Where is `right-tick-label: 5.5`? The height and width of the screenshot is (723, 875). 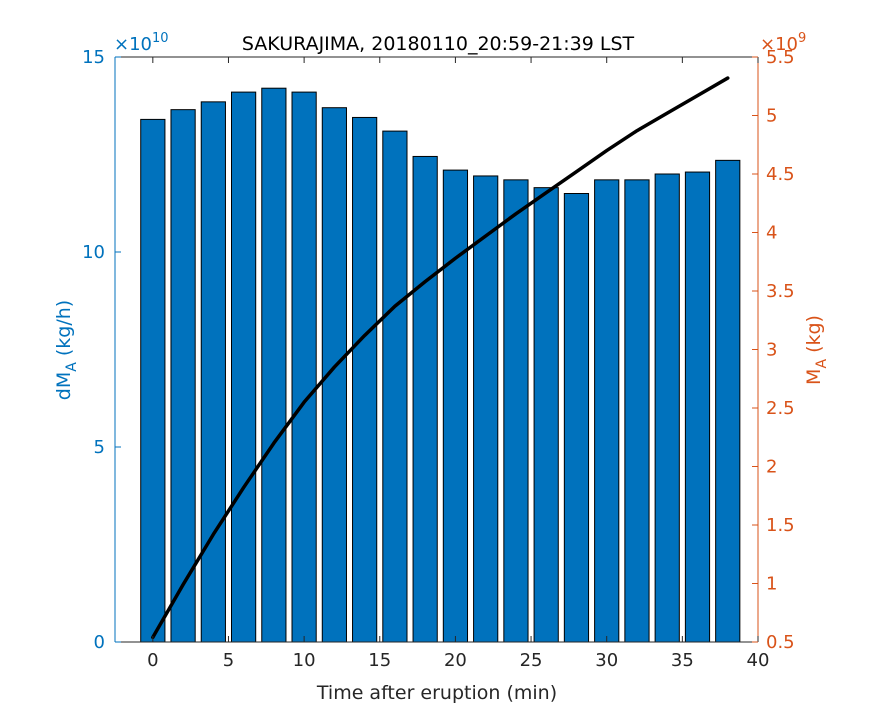
right-tick-label: 5.5 is located at coordinates (780, 57).